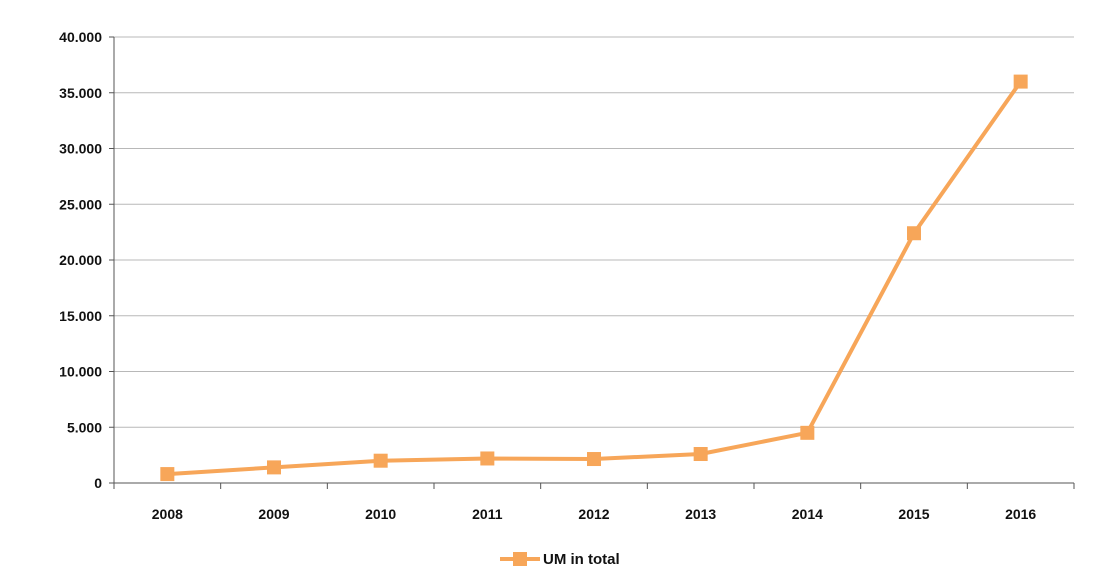 This screenshot has height=585, width=1115. What do you see at coordinates (80, 316) in the screenshot?
I see `y-tick-label: 15.000` at bounding box center [80, 316].